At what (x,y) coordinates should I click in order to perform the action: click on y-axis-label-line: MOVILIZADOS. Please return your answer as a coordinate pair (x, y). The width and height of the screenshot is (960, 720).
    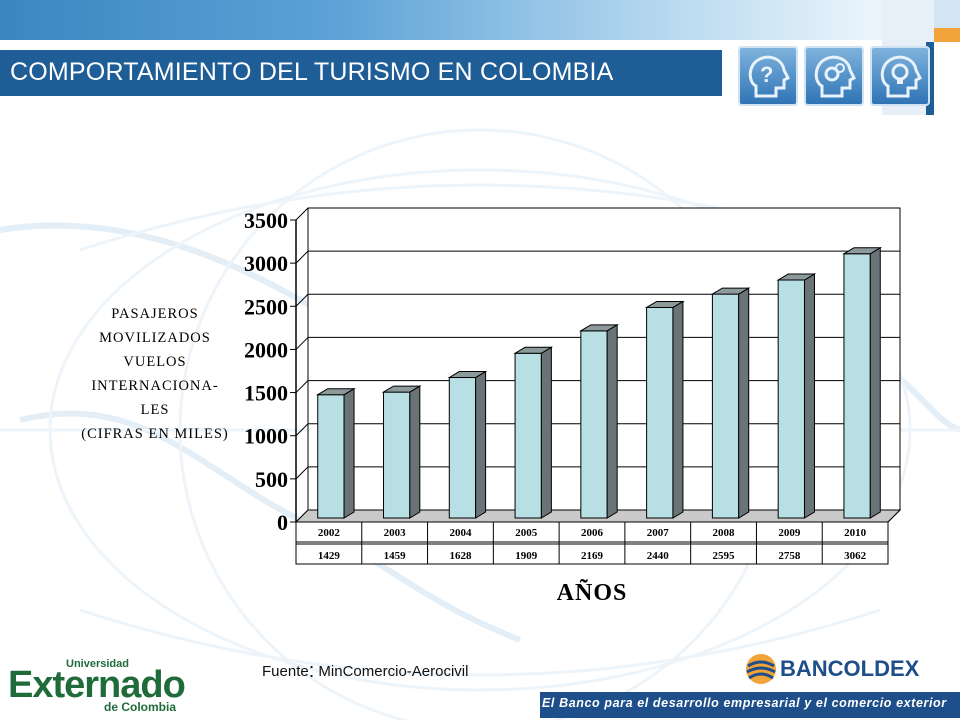
    Looking at the image, I should click on (155, 338).